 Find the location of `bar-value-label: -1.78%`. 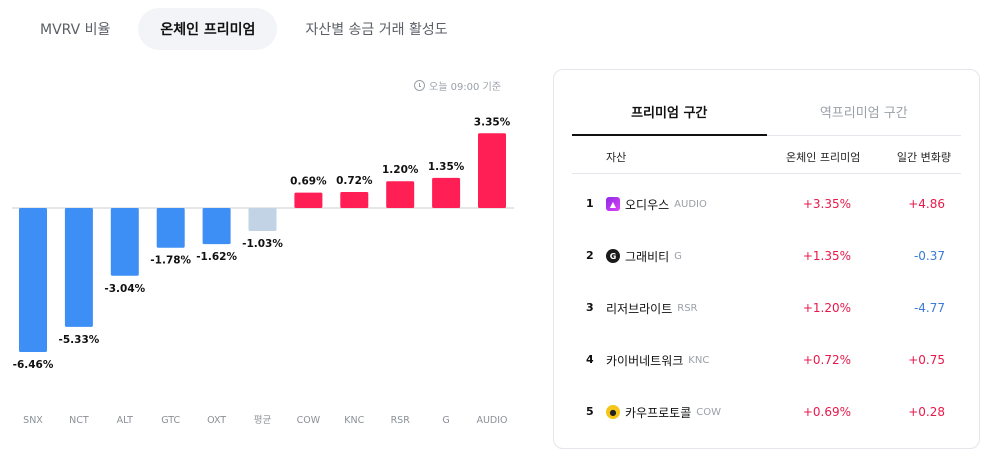

bar-value-label: -1.78% is located at coordinates (170, 261).